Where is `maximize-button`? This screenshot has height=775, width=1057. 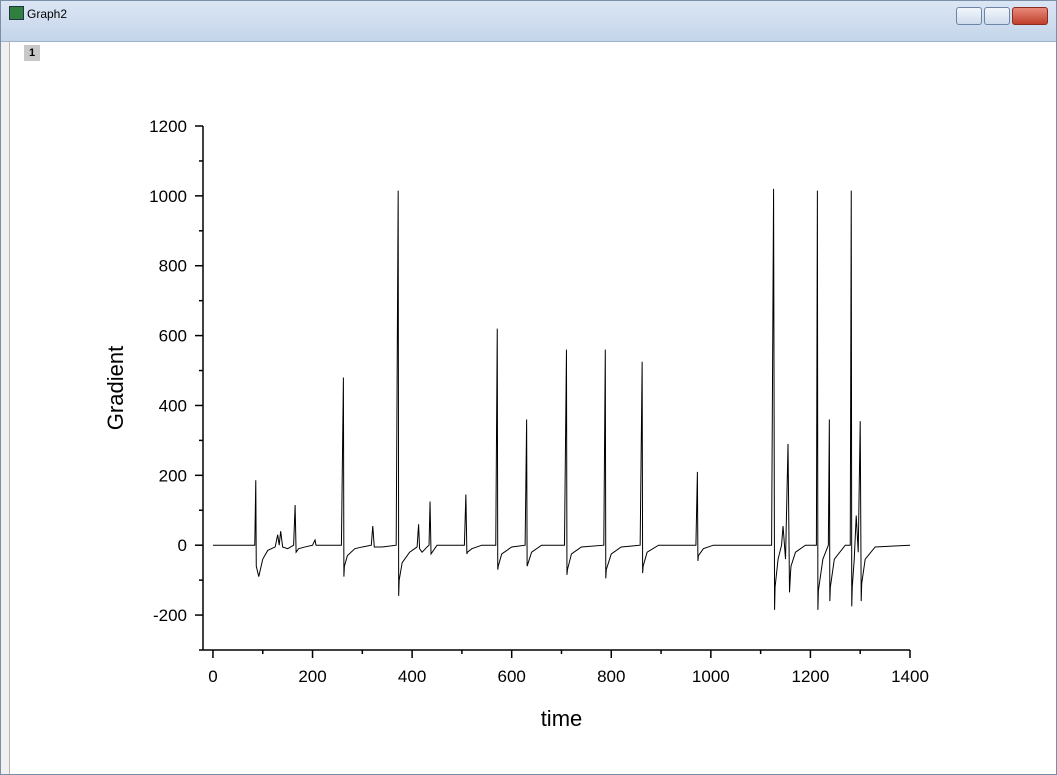
maximize-button is located at coordinates (997, 16).